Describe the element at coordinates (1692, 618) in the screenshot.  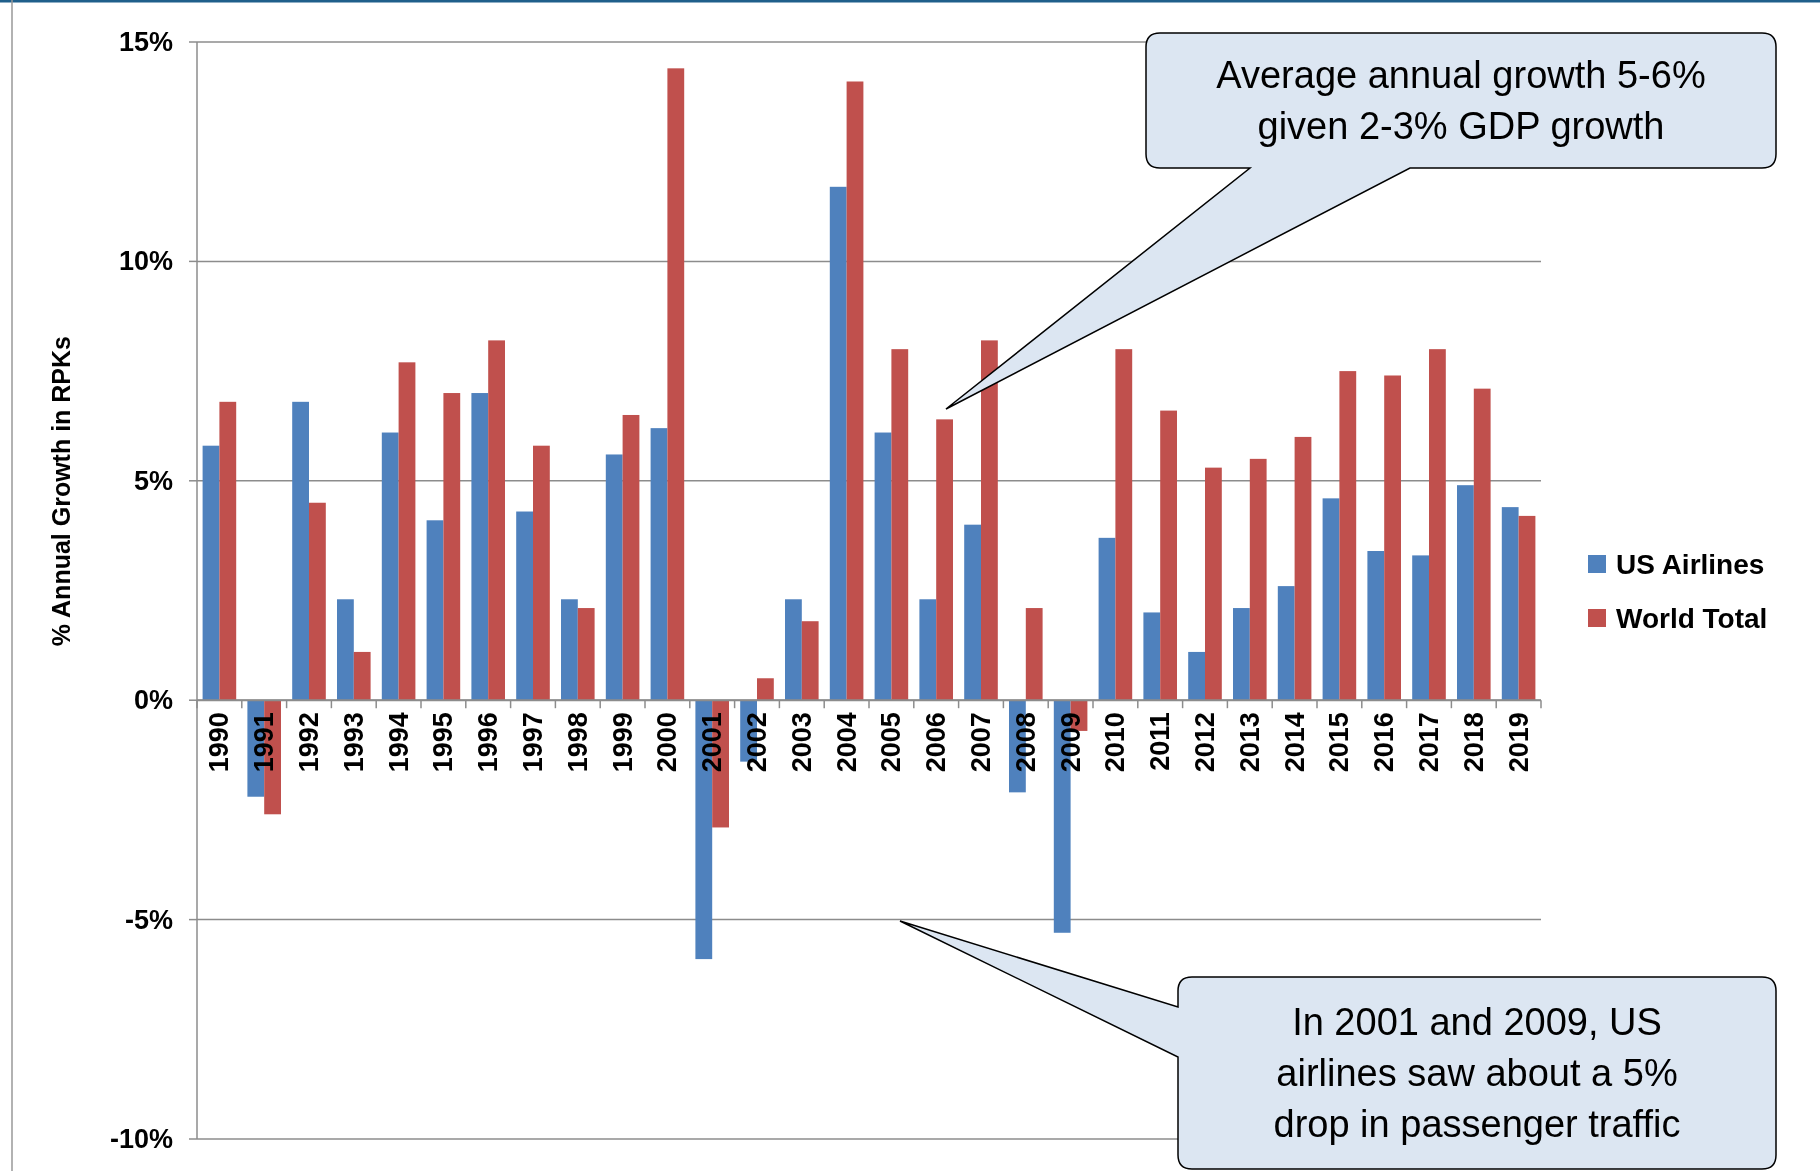
I see `legend-label: World Total` at that location.